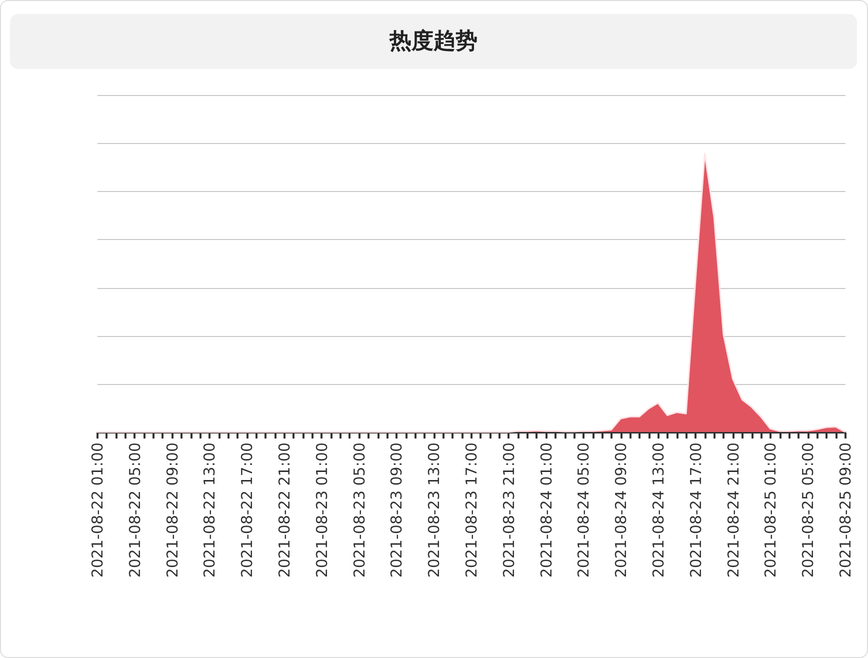 This screenshot has height=658, width=868. I want to click on x-tick-label: 2021-08-24 01:00, so click(546, 510).